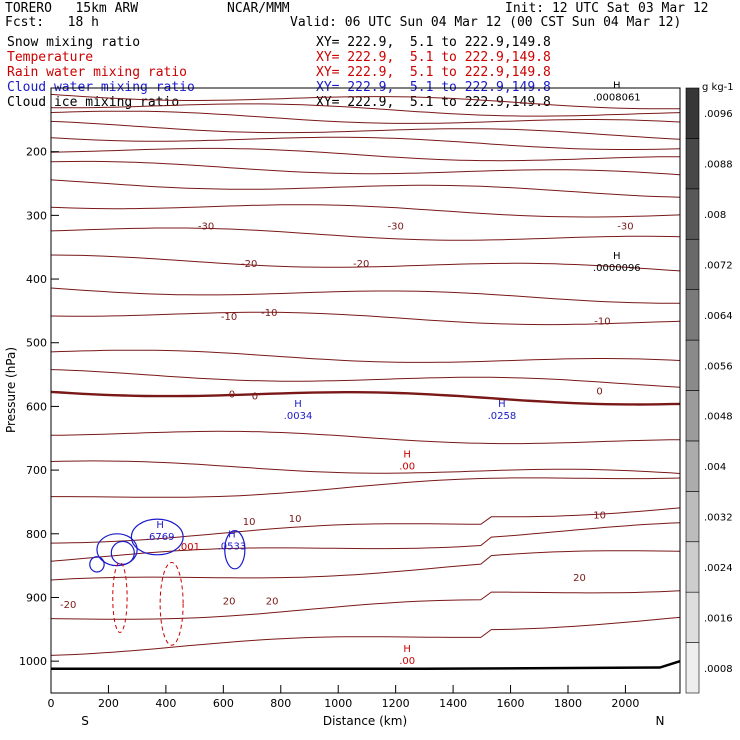  What do you see at coordinates (36, 279) in the screenshot?
I see `y-tick-label: 400` at bounding box center [36, 279].